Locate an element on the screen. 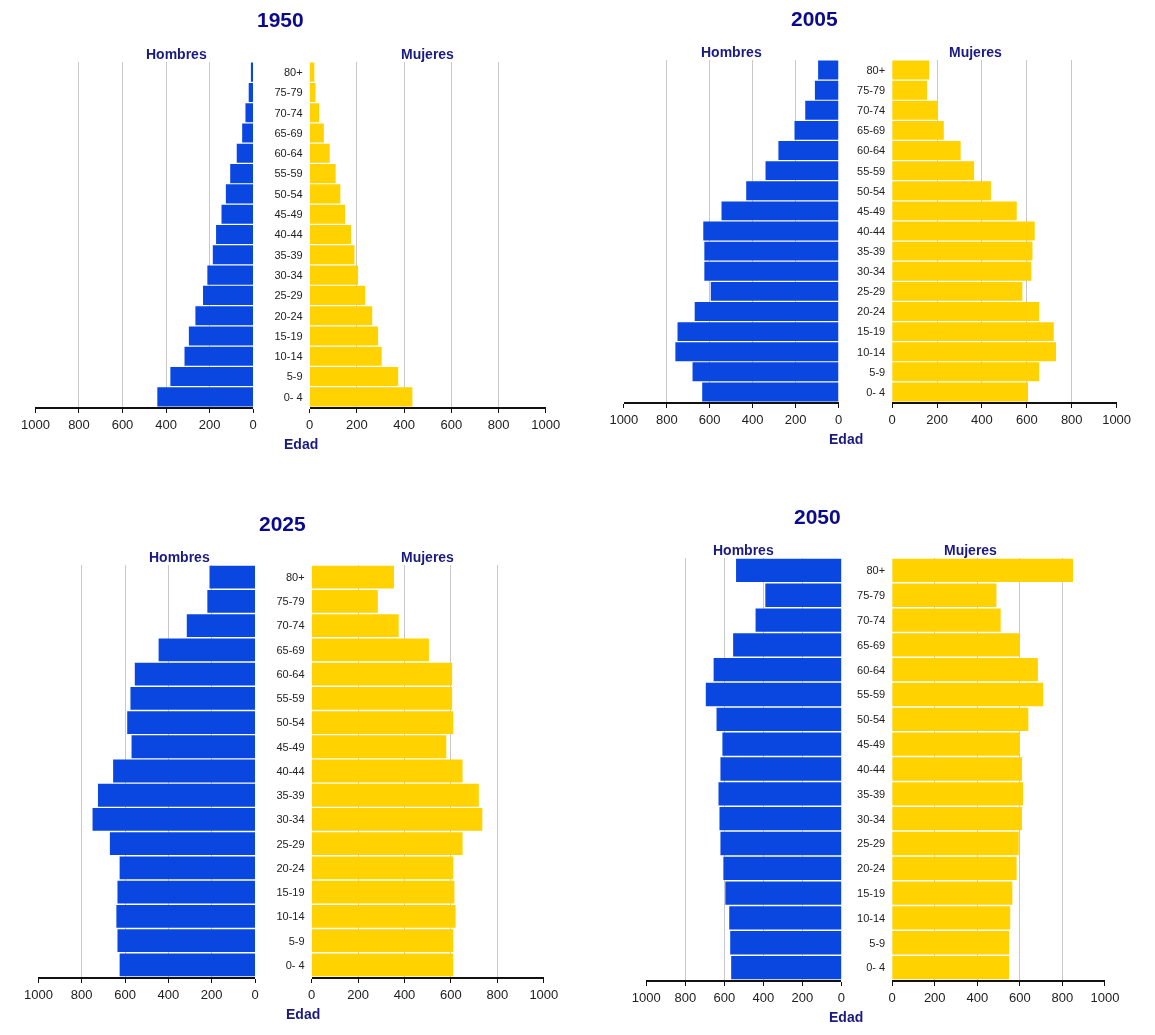  y-axis-title: Edad is located at coordinates (846, 439).